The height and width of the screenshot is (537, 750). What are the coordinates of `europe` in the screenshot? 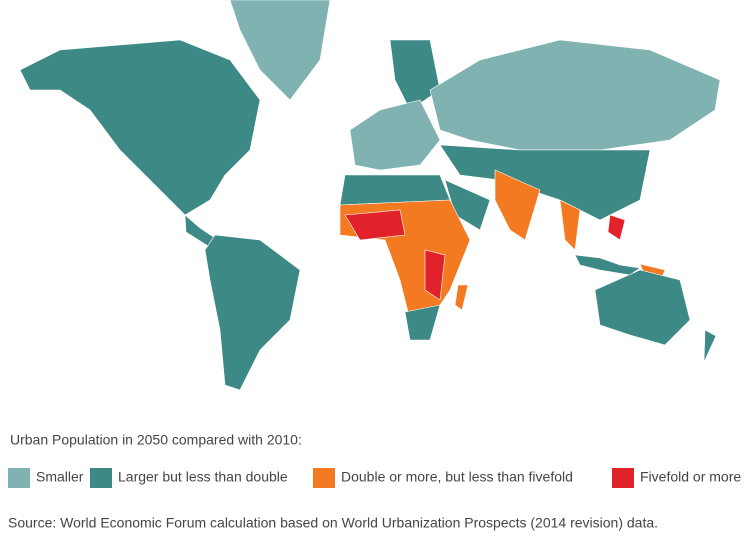 It's located at (395, 135).